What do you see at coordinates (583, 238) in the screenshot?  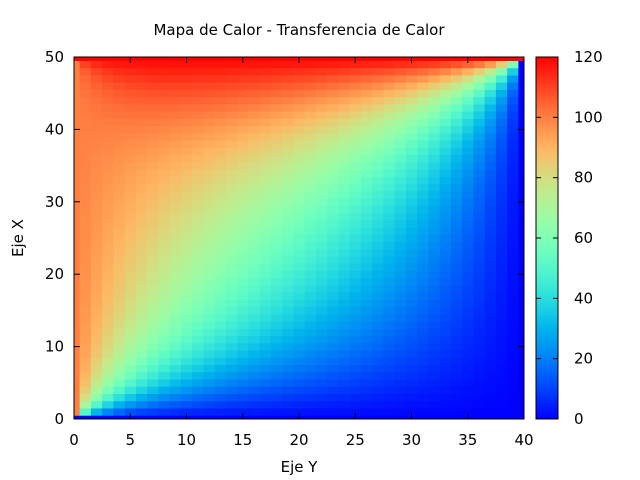 I see `colorbar-tick-label: 60` at bounding box center [583, 238].